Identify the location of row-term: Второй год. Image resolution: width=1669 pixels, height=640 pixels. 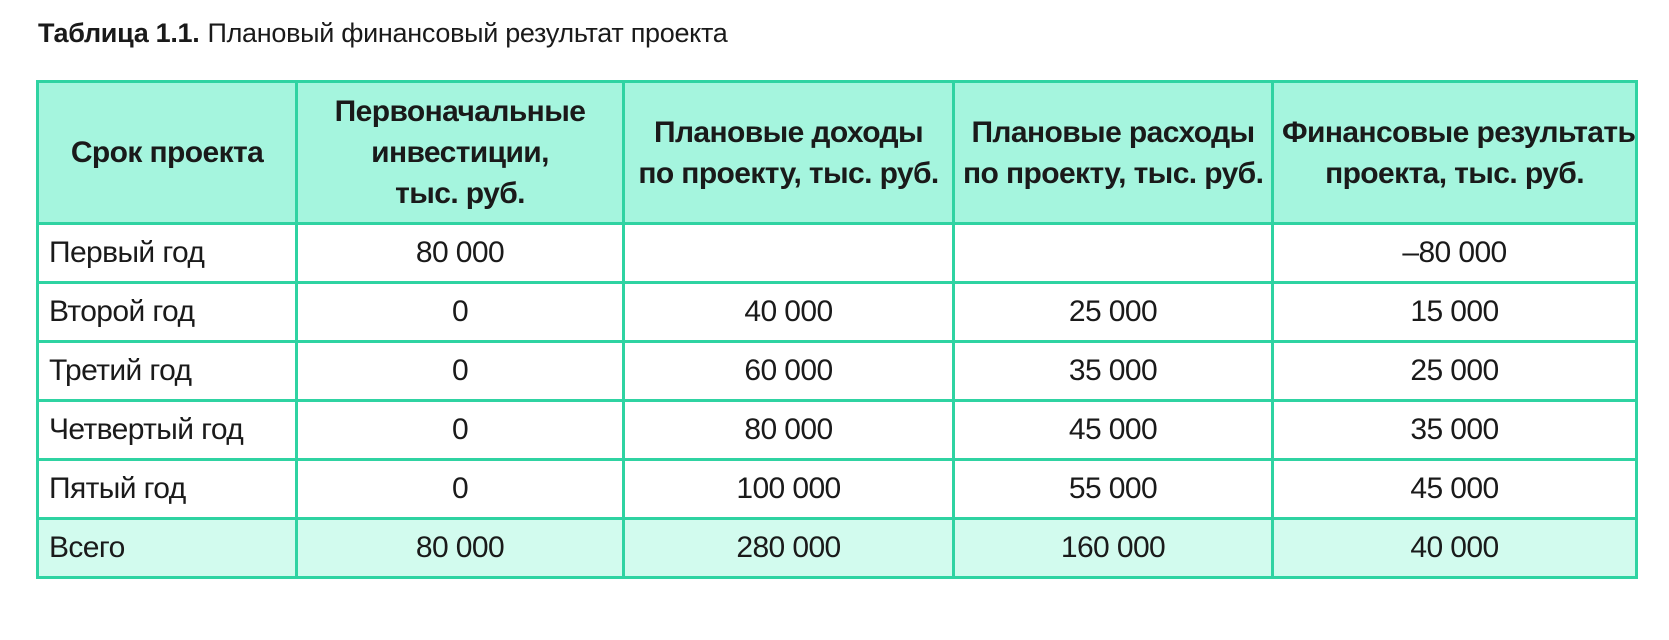
(167, 312).